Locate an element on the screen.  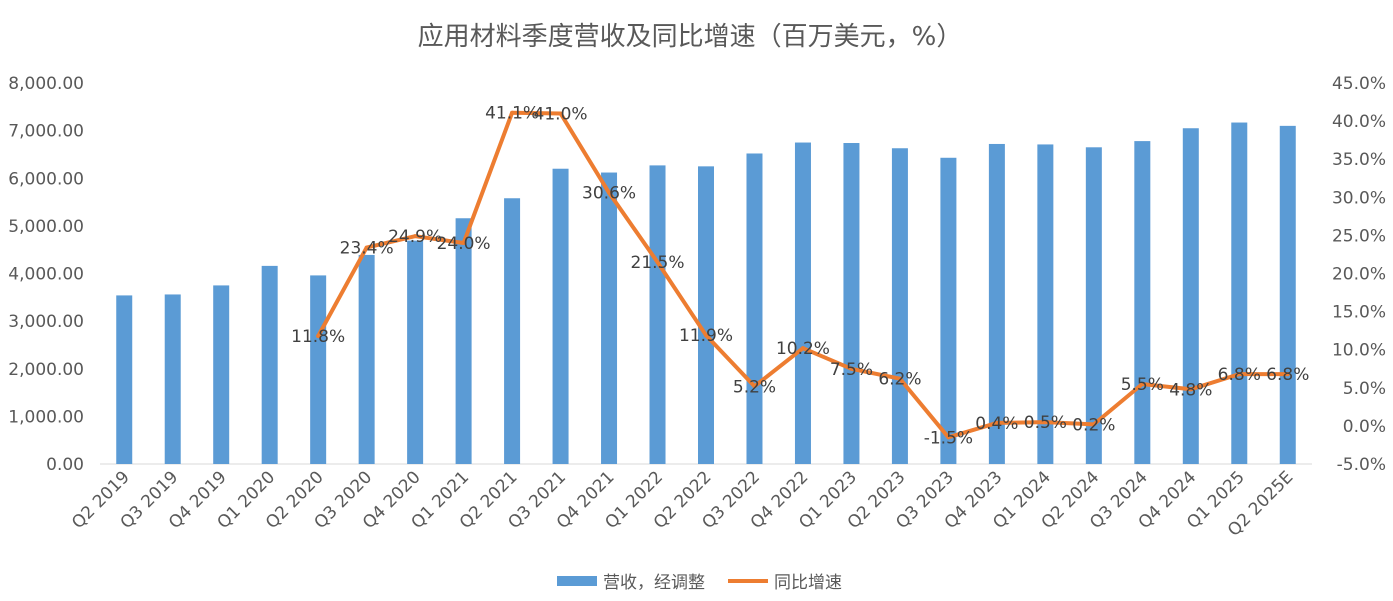
left-axis-tick-label: 4,000.00 is located at coordinates (46, 275).